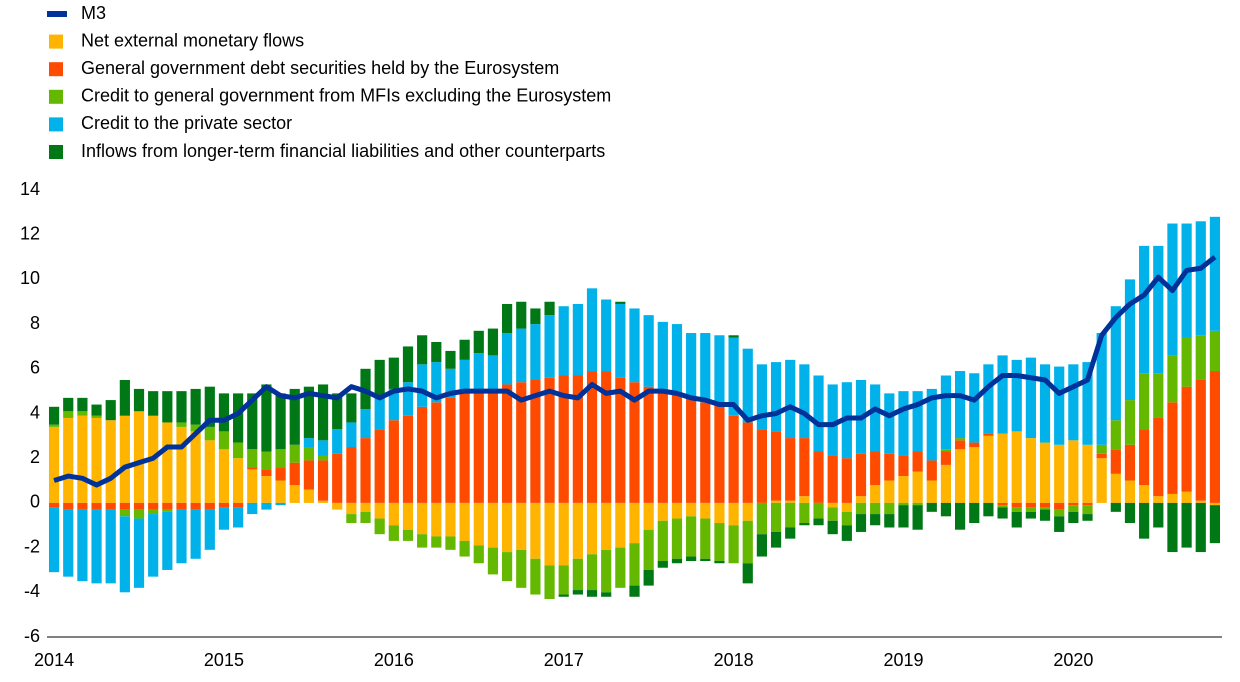 This screenshot has width=1240, height=682. What do you see at coordinates (734, 660) in the screenshot?
I see `x-tick-label: 2018` at bounding box center [734, 660].